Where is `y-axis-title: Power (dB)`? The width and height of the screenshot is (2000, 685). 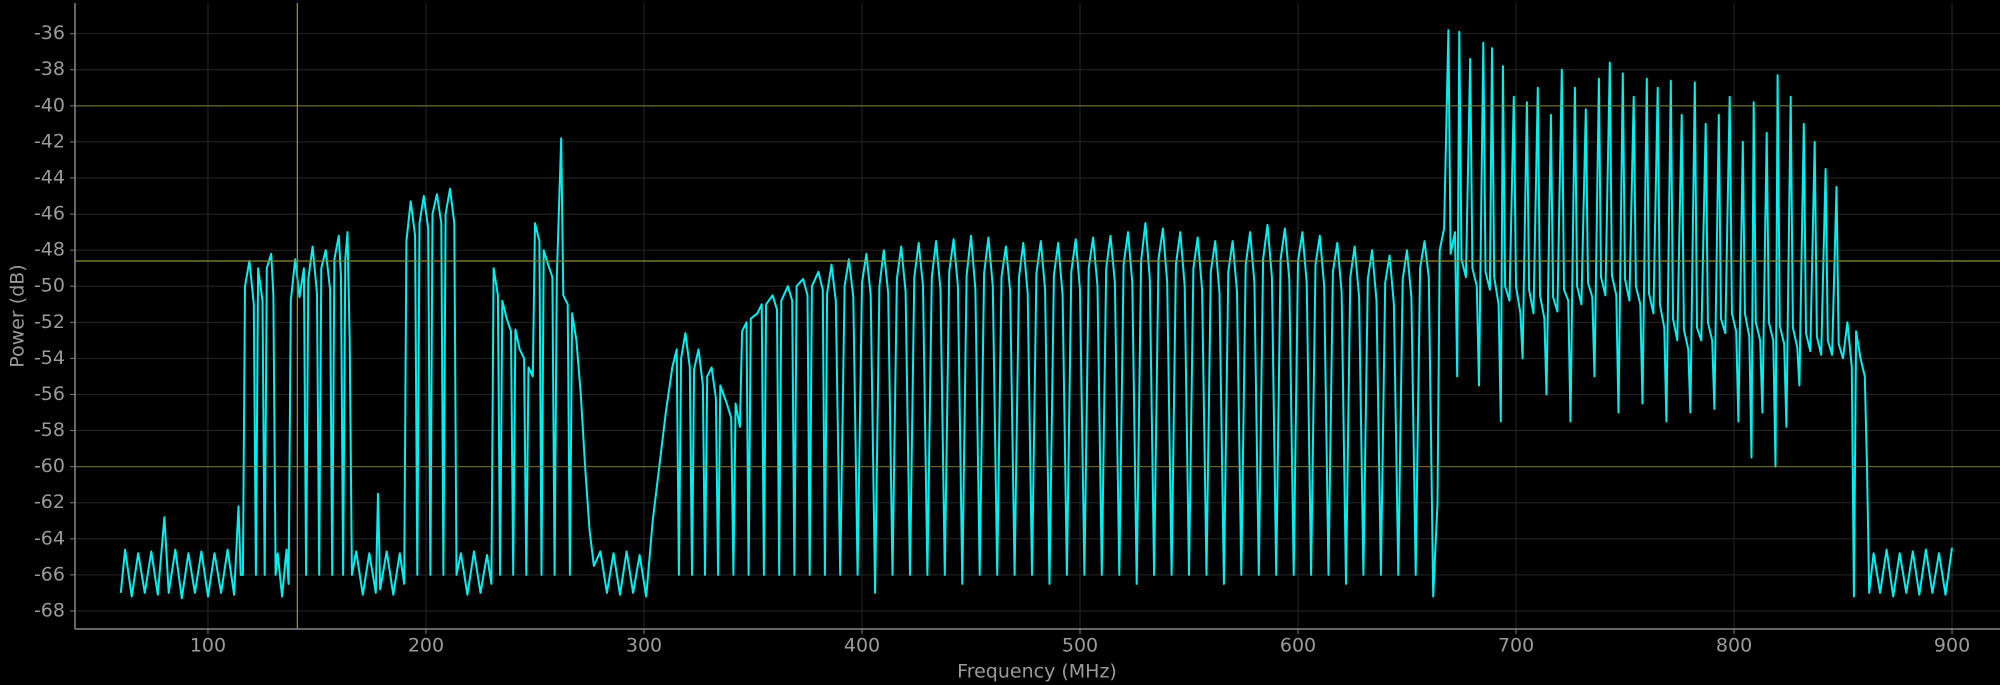 y-axis-title: Power (dB) is located at coordinates (18, 315).